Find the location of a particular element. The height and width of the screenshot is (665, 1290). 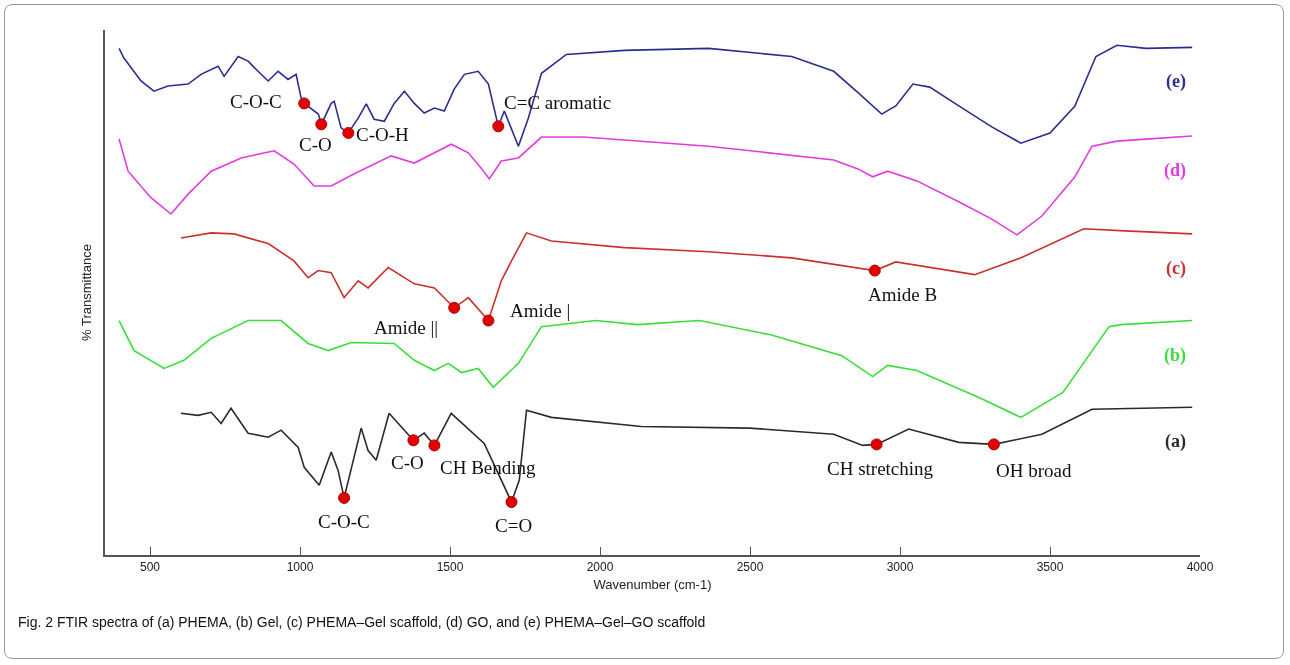

x-tick-label: 3500 is located at coordinates (1050, 567).